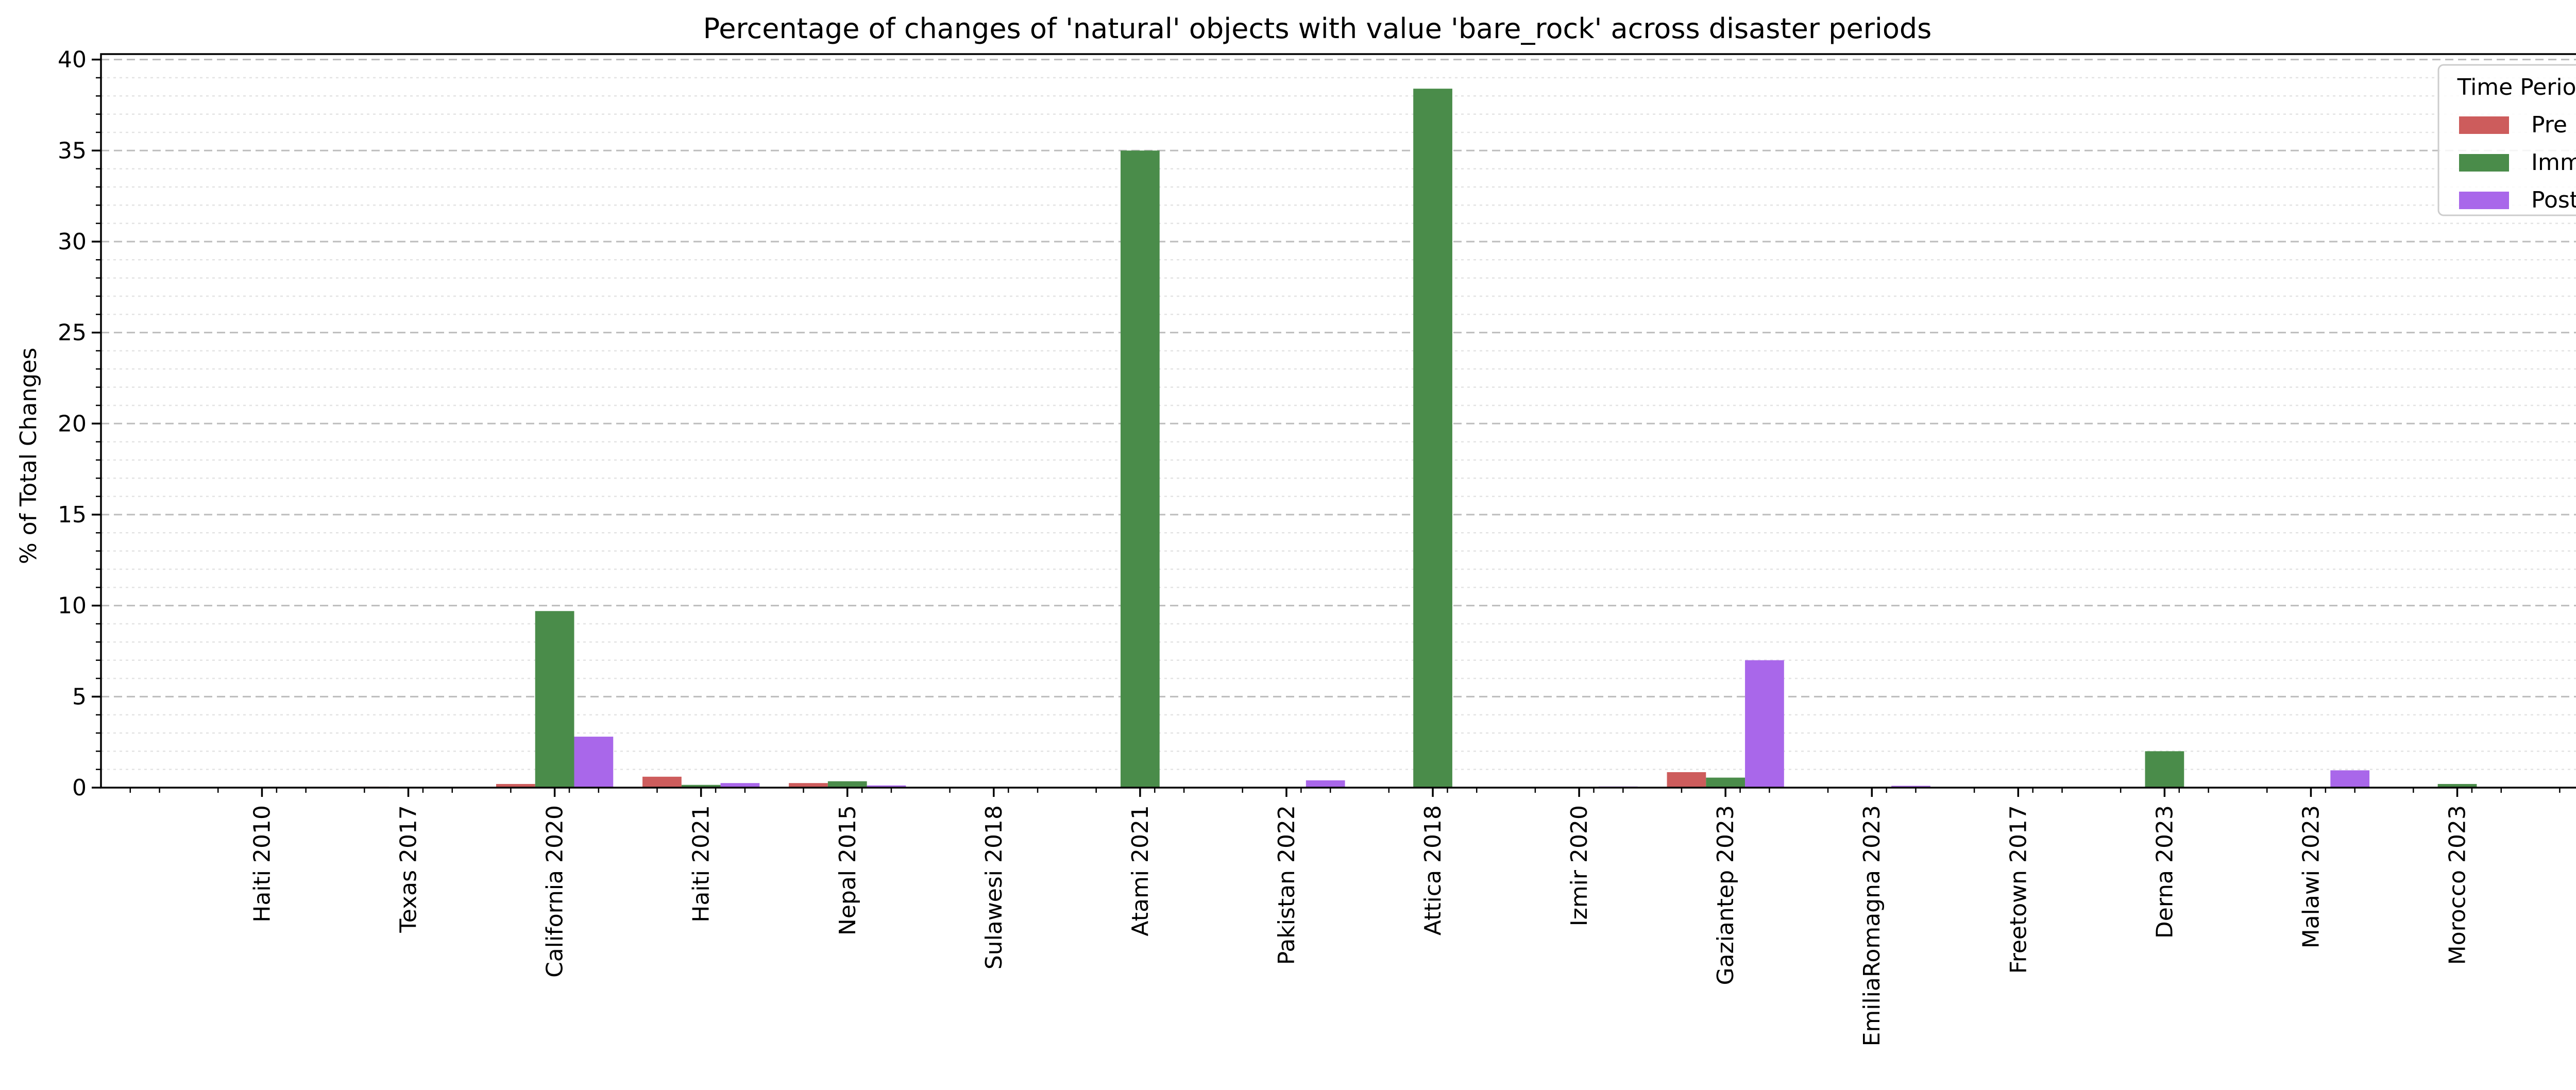 The height and width of the screenshot is (1090, 2576). What do you see at coordinates (28, 456) in the screenshot?
I see `y-axis-label: % of Total Changes` at bounding box center [28, 456].